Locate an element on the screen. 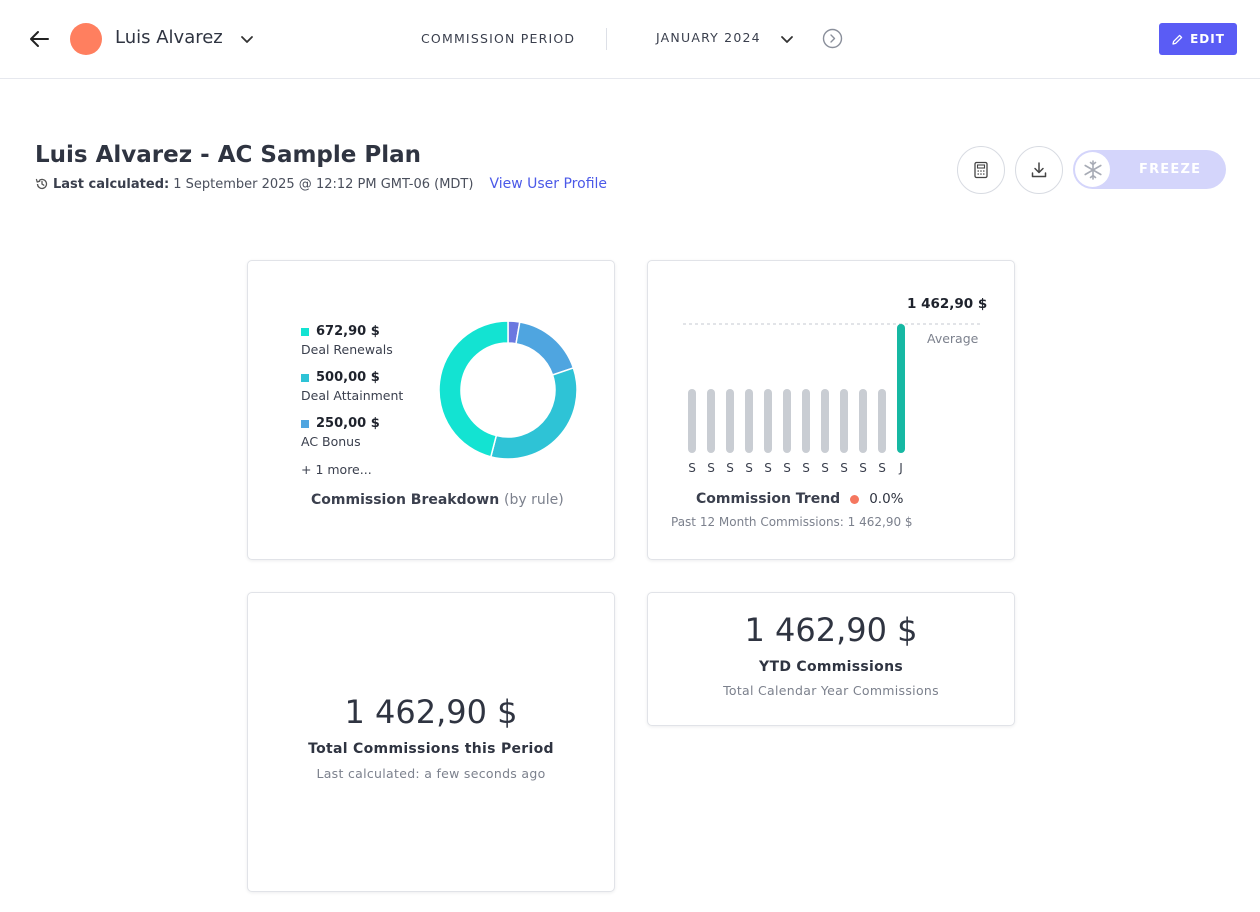 The width and height of the screenshot is (1260, 912). edit-button: EDIT is located at coordinates (1198, 39).